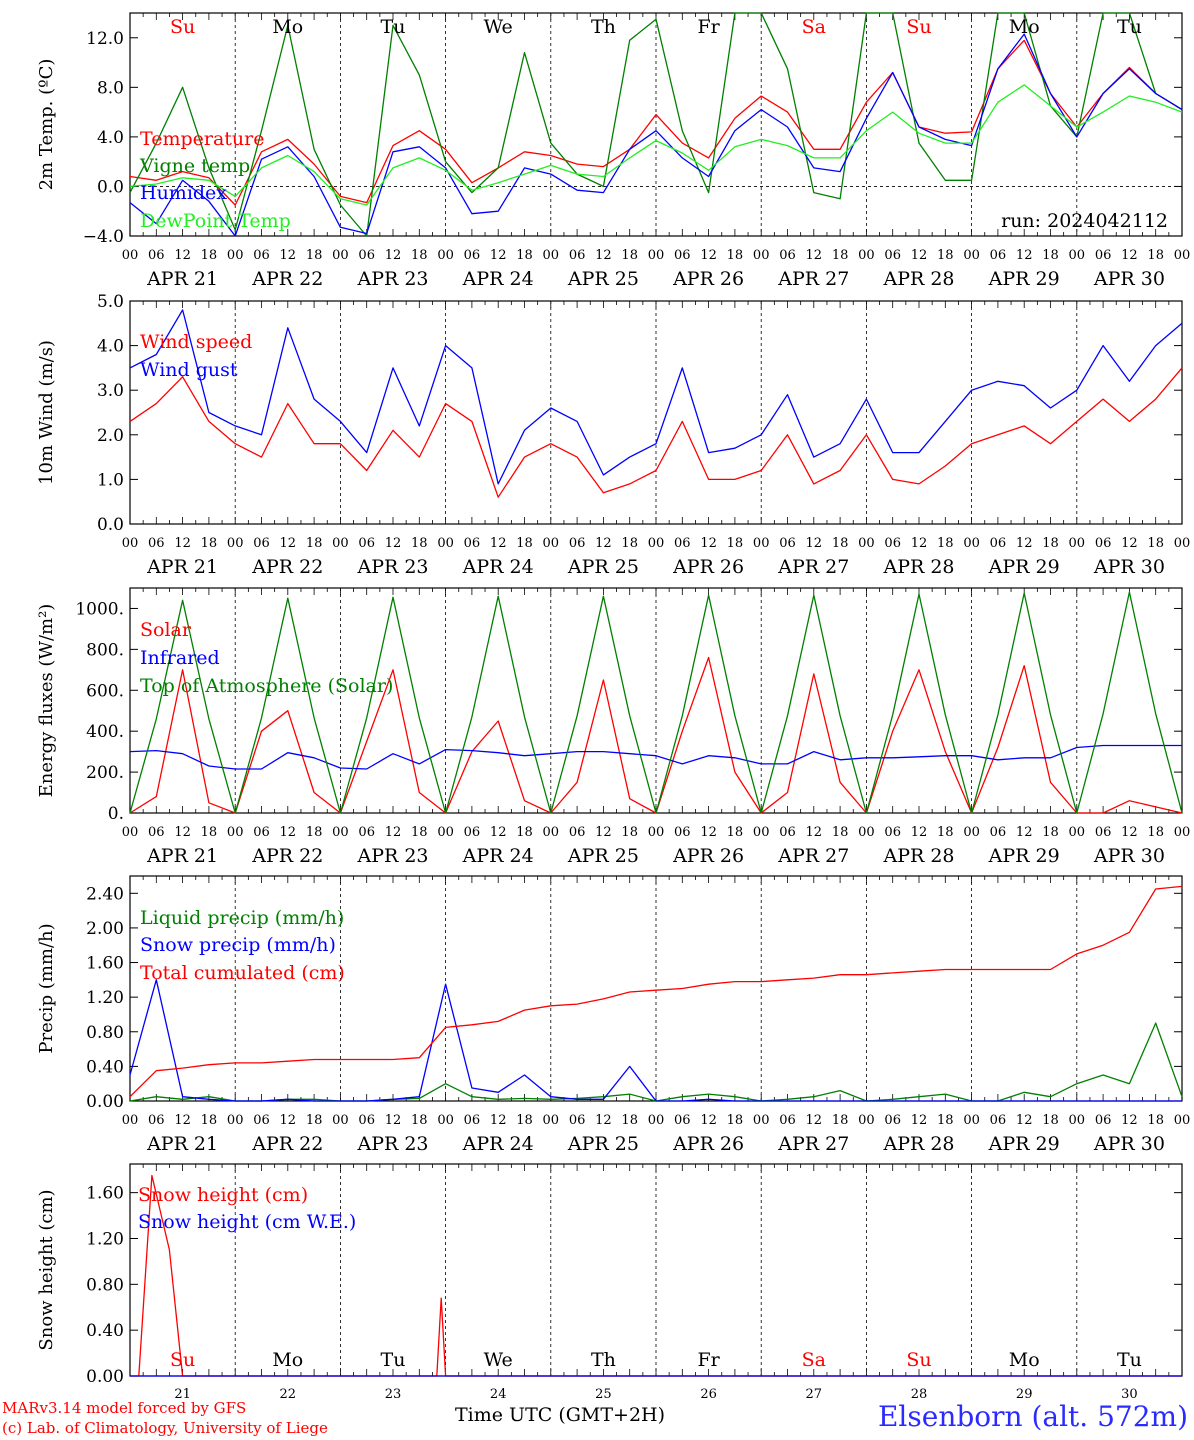  Describe the element at coordinates (166, 630) in the screenshot. I see `legend-entry: Solar` at that location.